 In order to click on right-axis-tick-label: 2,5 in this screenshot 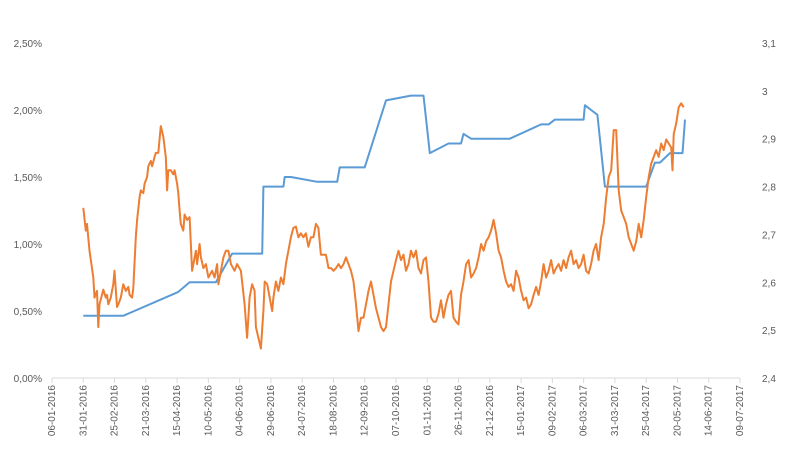, I will do `click(769, 331)`.